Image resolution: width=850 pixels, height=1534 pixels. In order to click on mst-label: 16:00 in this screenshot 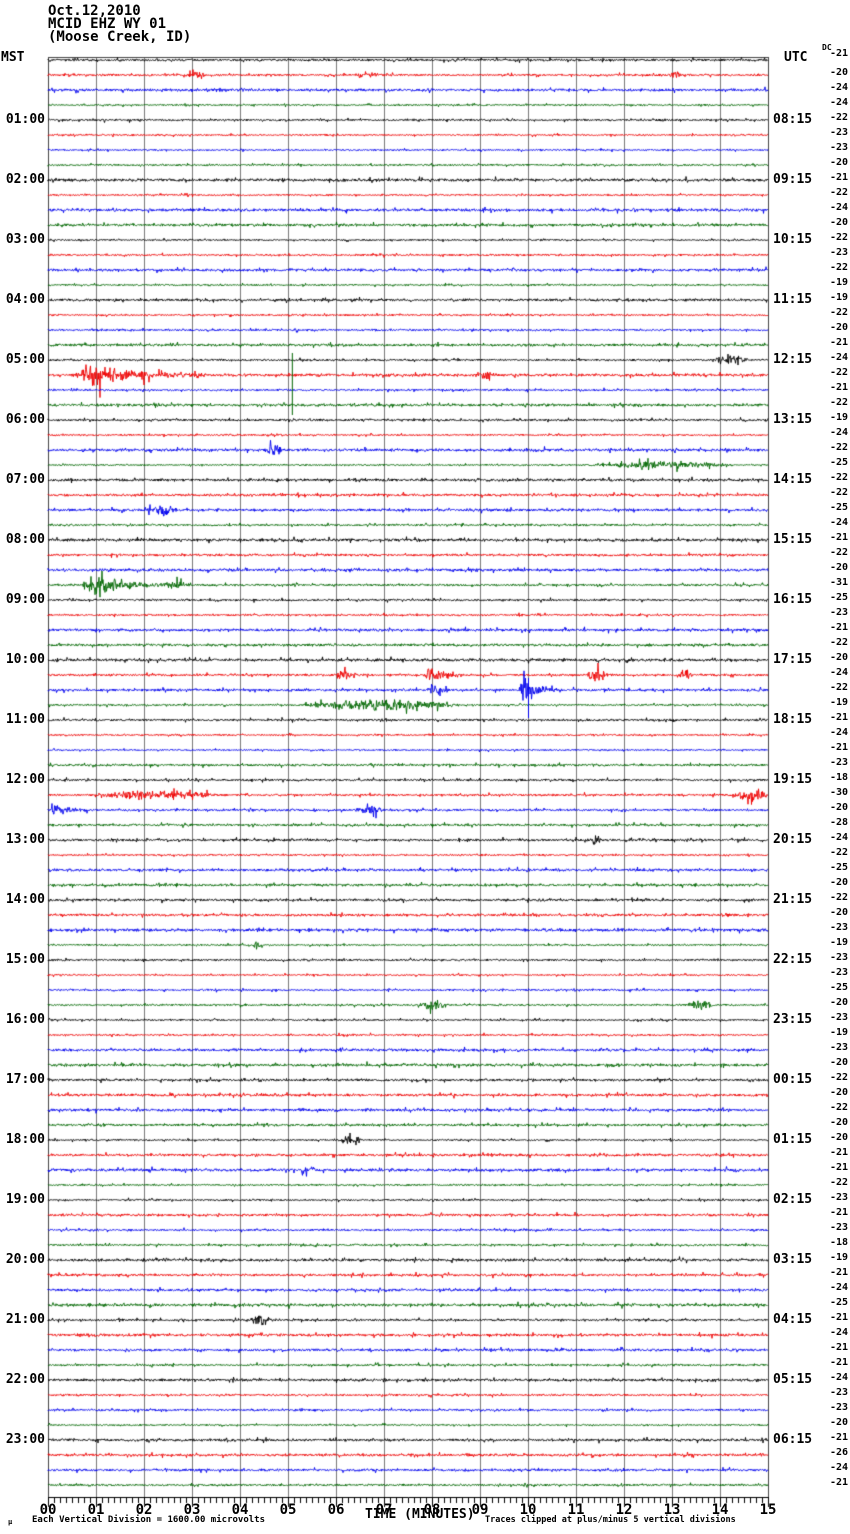, I will do `click(25, 1019)`.